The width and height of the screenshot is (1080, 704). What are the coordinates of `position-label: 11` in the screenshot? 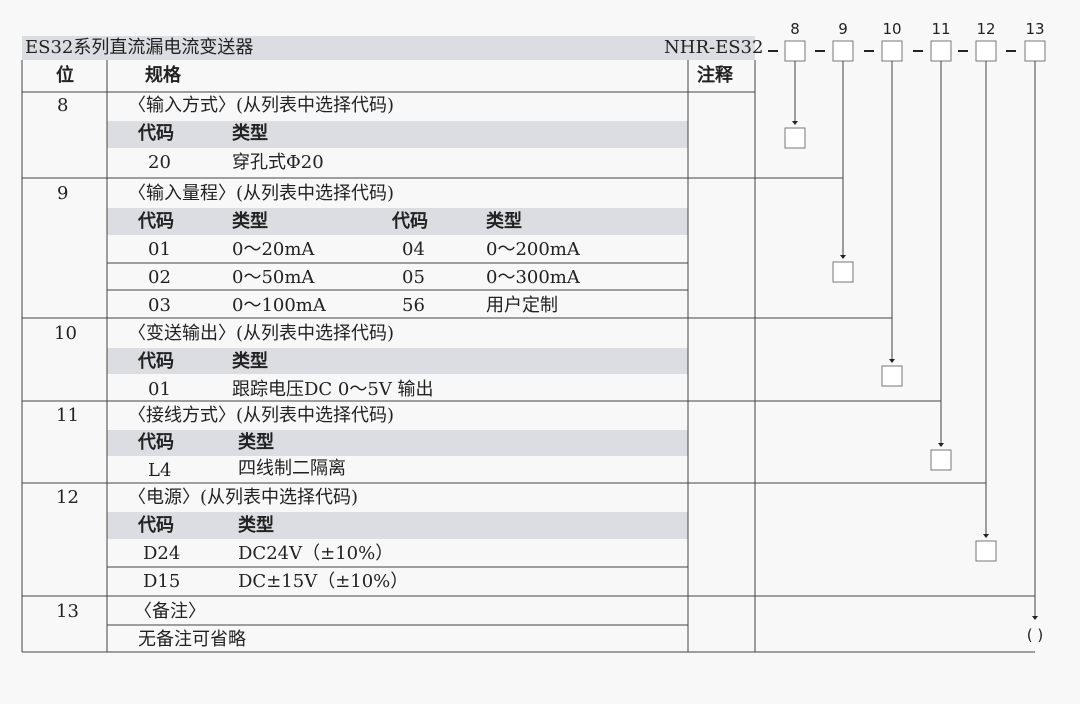 It's located at (941, 29).